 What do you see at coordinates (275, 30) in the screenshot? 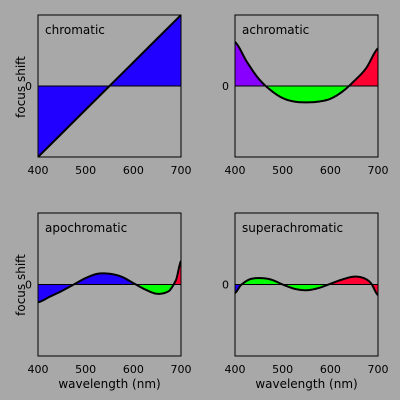
I see `panel-title: achromatic` at bounding box center [275, 30].